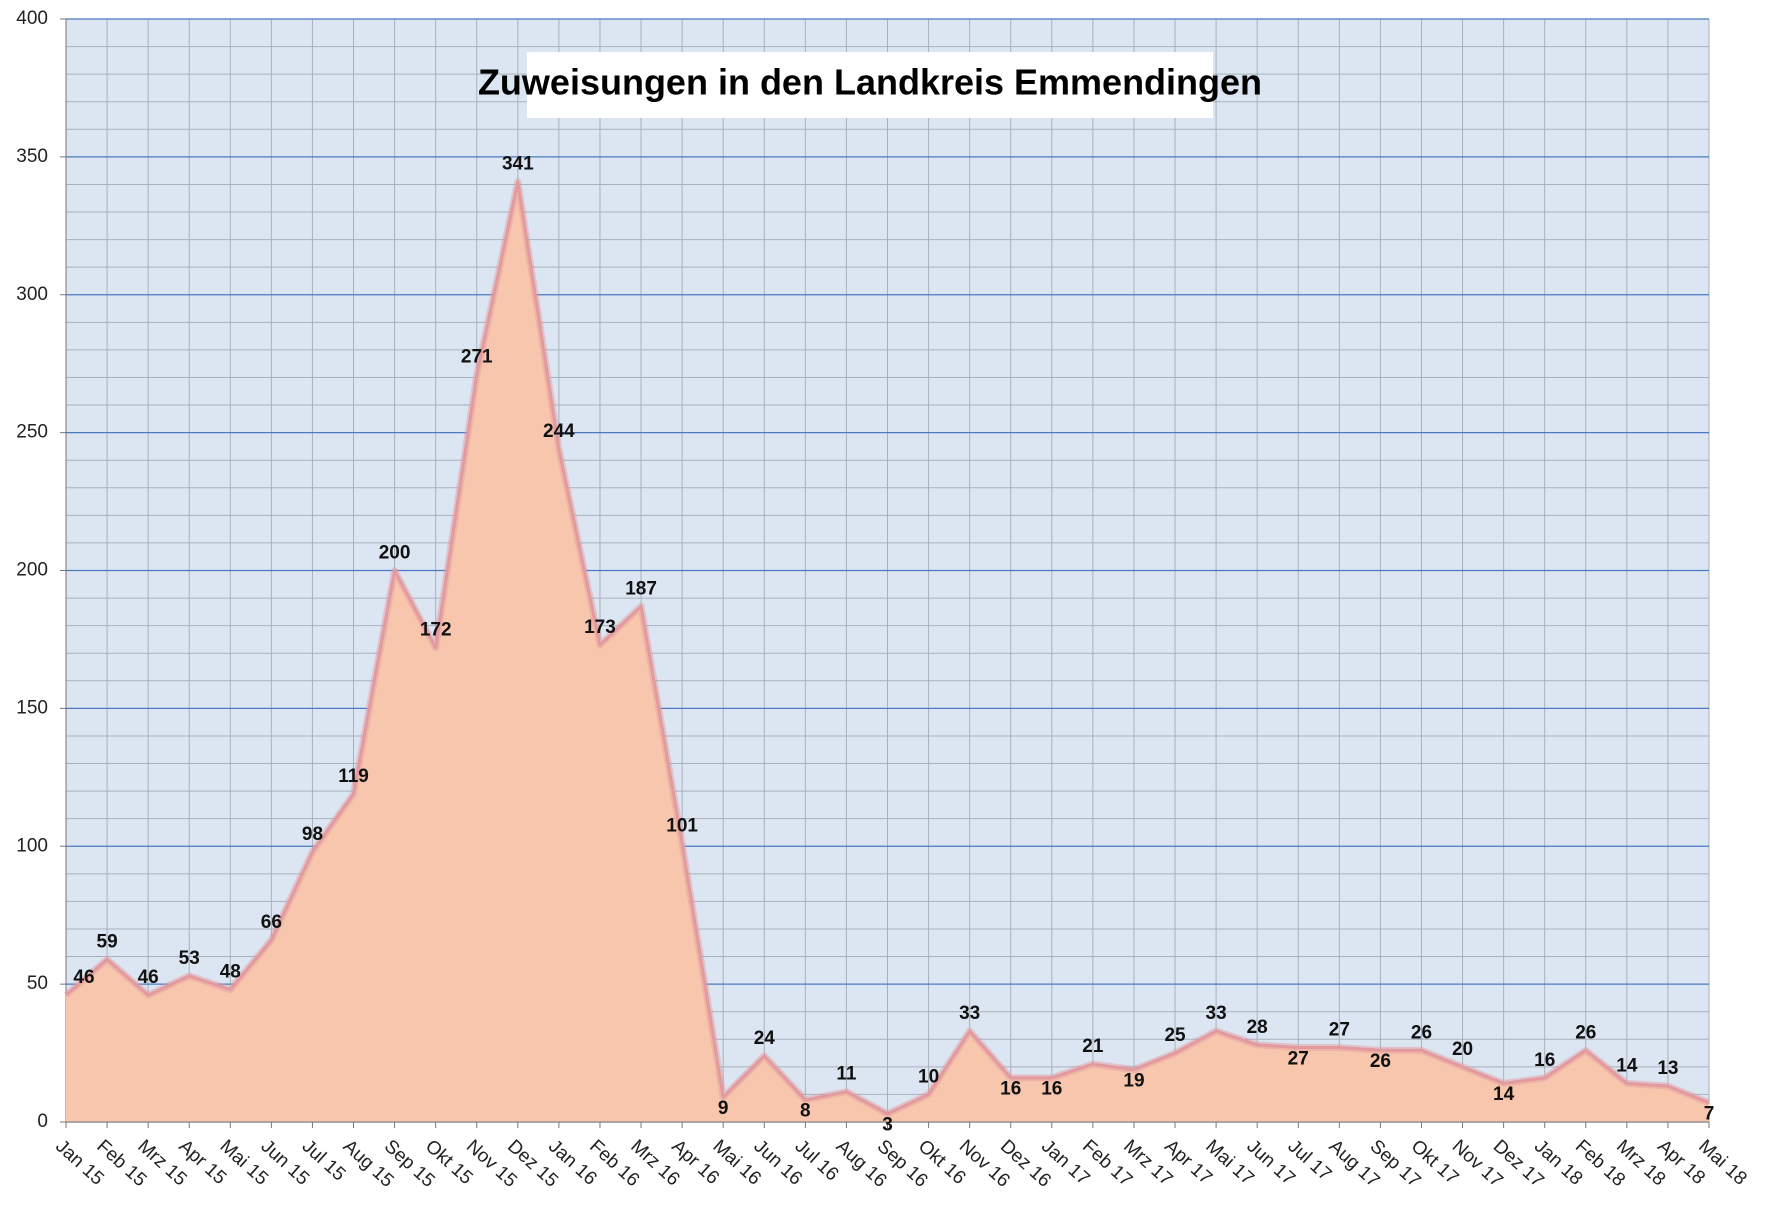 The height and width of the screenshot is (1217, 1770). I want to click on value-label: 341, so click(518, 164).